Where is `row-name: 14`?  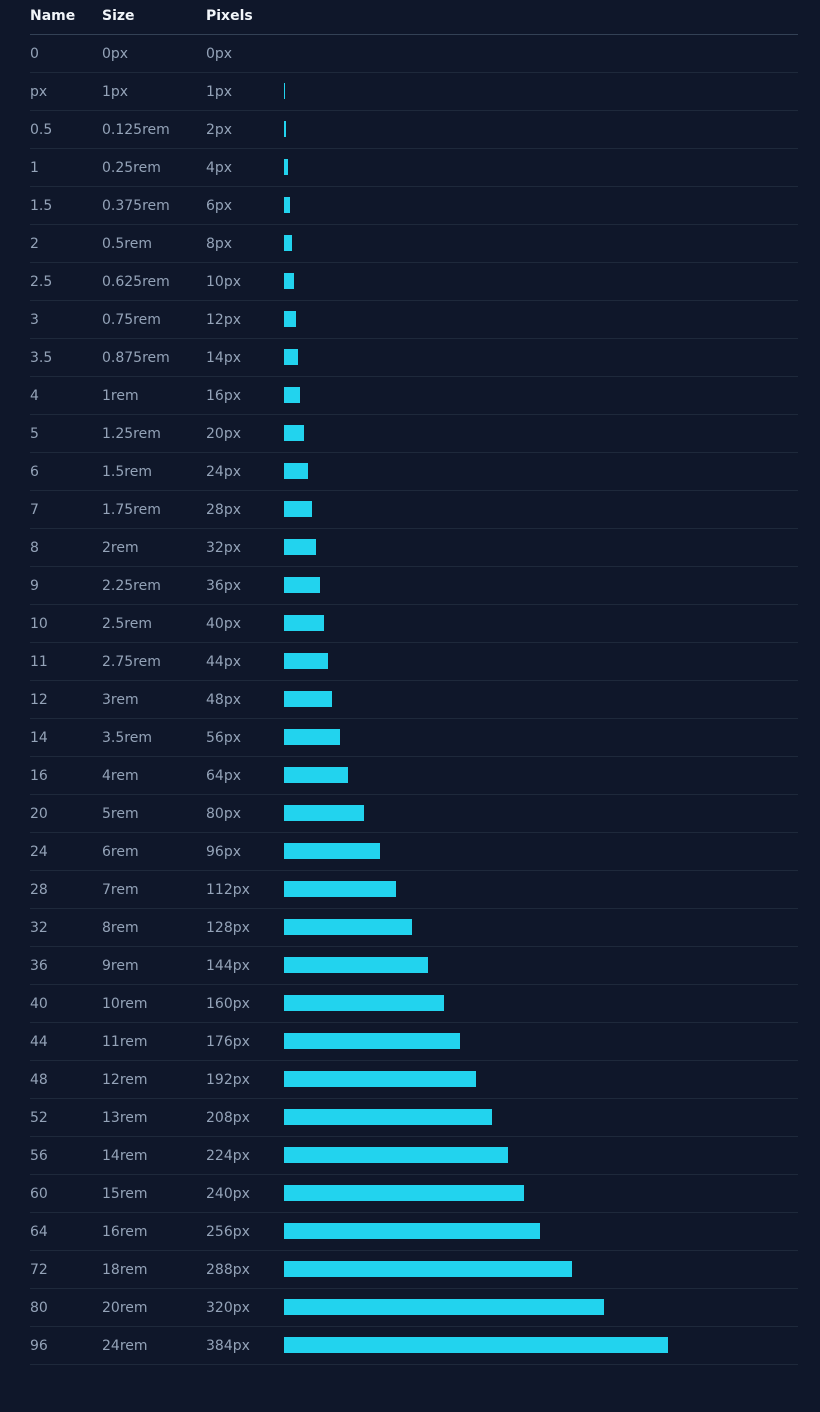
row-name: 14 is located at coordinates (39, 738).